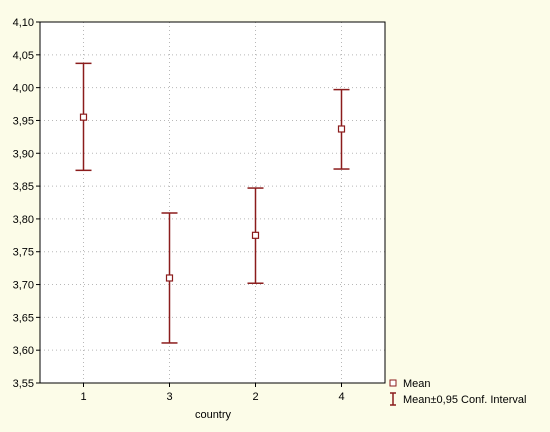 This screenshot has width=550, height=432. Describe the element at coordinates (23, 187) in the screenshot. I see `y-tick-label: 3,85` at that location.